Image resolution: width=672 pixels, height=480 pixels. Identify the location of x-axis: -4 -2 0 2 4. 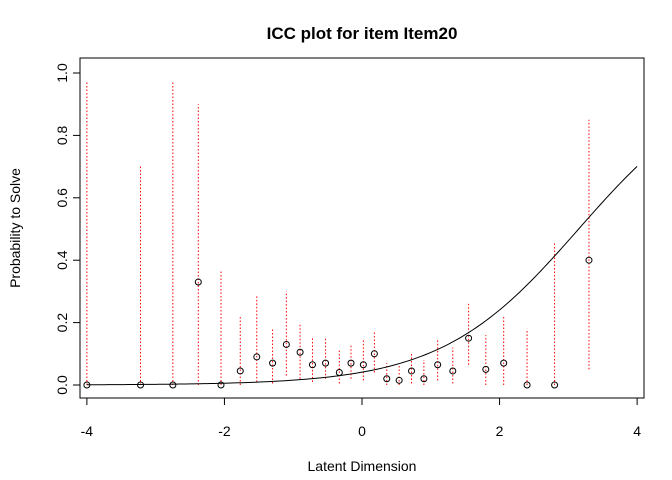
(361, 418).